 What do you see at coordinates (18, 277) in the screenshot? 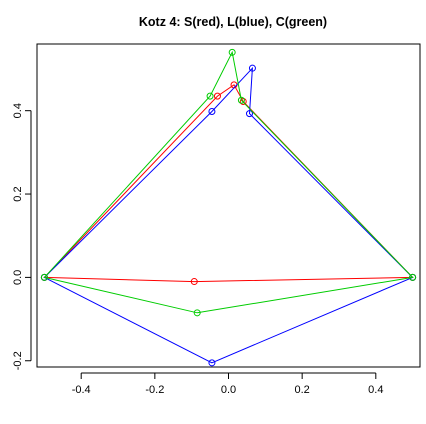
I see `y-tick-label: 0.0` at bounding box center [18, 277].